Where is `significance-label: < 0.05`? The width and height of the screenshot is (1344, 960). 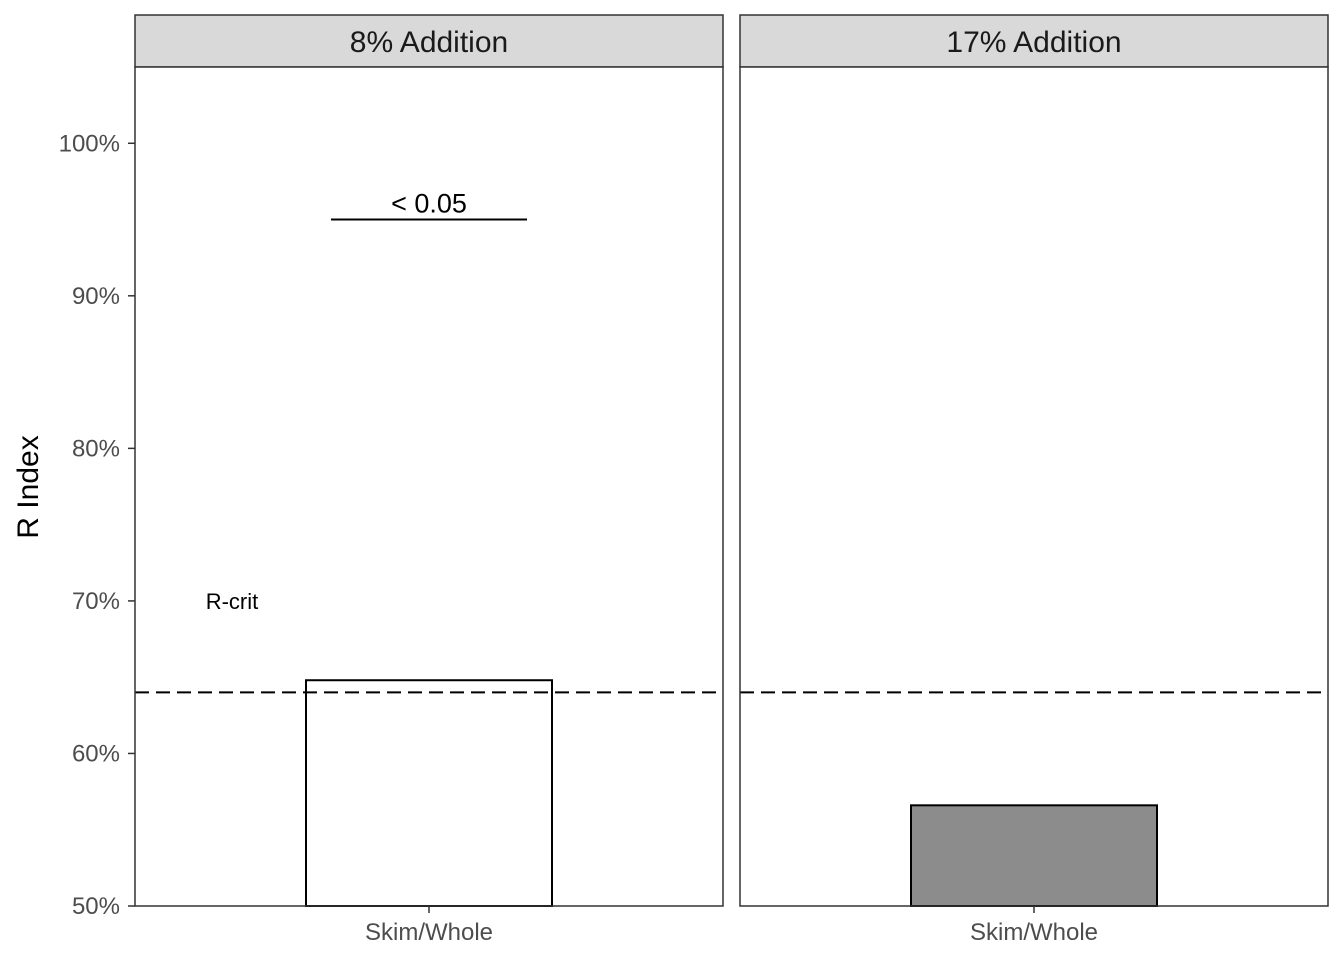
significance-label: < 0.05 is located at coordinates (429, 204).